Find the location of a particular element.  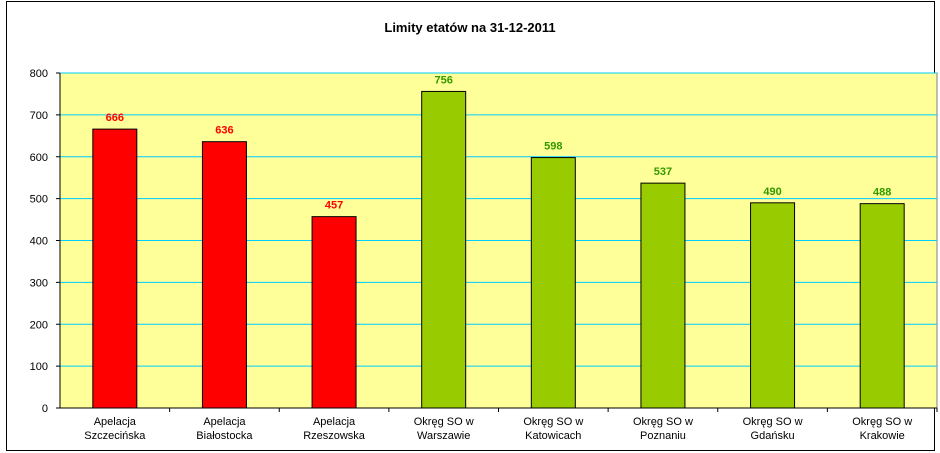

category-label: Apelacja Szczecińska is located at coordinates (115, 429).